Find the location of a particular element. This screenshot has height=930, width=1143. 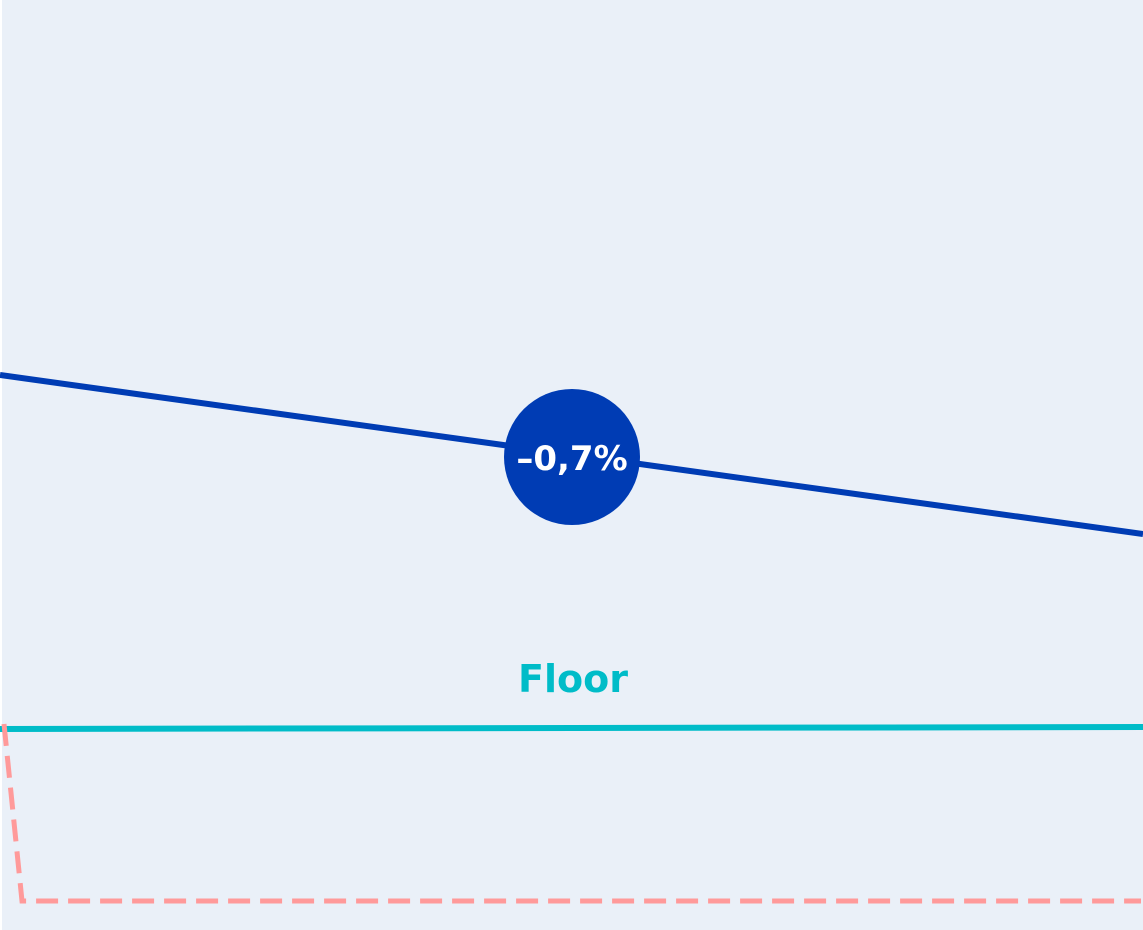

slope-badge-circle is located at coordinates (572, 457).